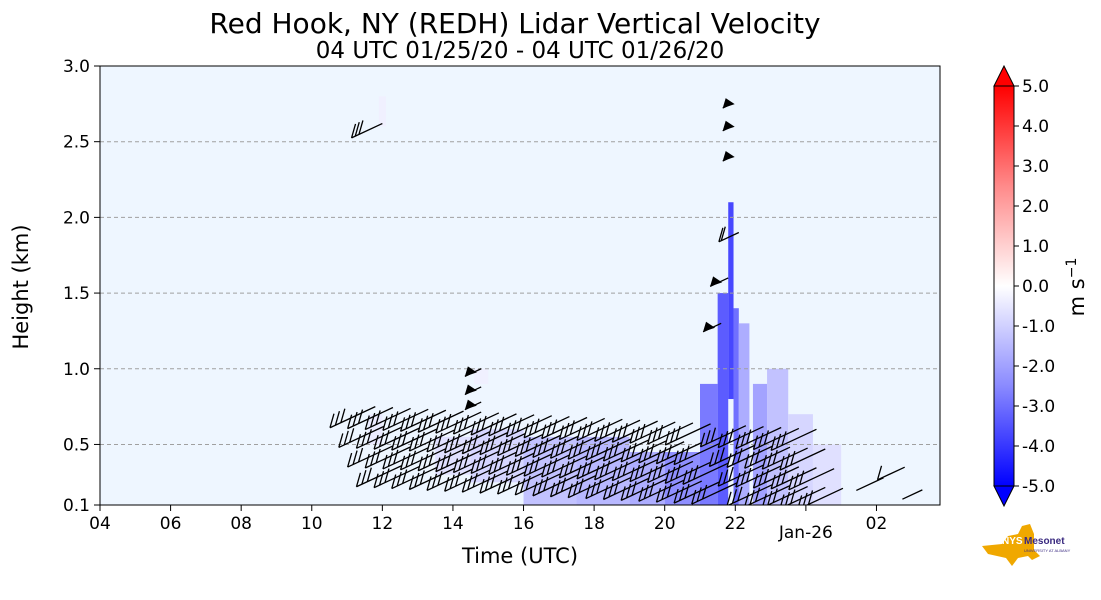 The width and height of the screenshot is (1101, 600). Describe the element at coordinates (1026, 545) in the screenshot. I see `nys-mesonet-logo: NYS Mesonet UNIVERSITY AT ALBANY` at that location.